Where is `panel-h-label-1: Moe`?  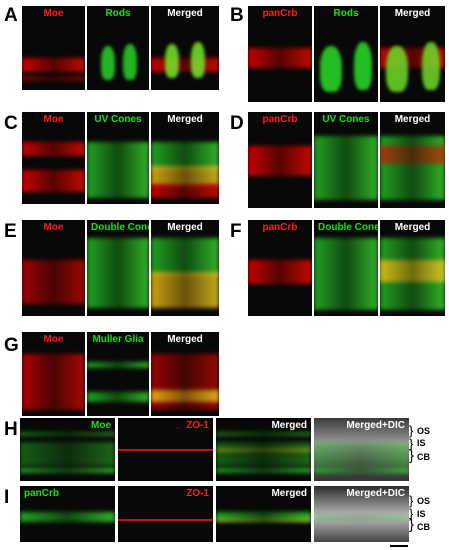 panel-h-label-1: Moe is located at coordinates (101, 425).